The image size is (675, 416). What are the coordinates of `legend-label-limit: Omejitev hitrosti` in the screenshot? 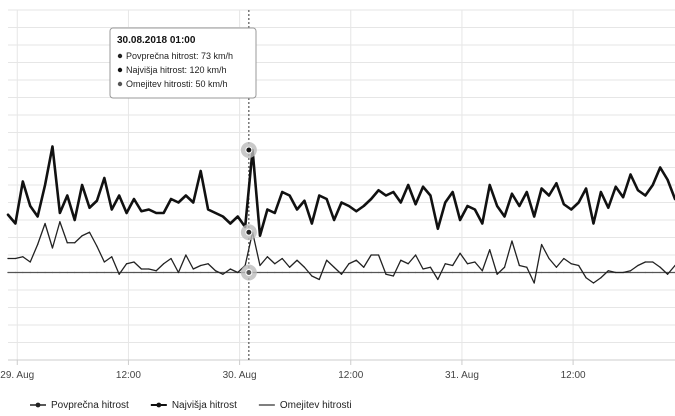 It's located at (316, 405).